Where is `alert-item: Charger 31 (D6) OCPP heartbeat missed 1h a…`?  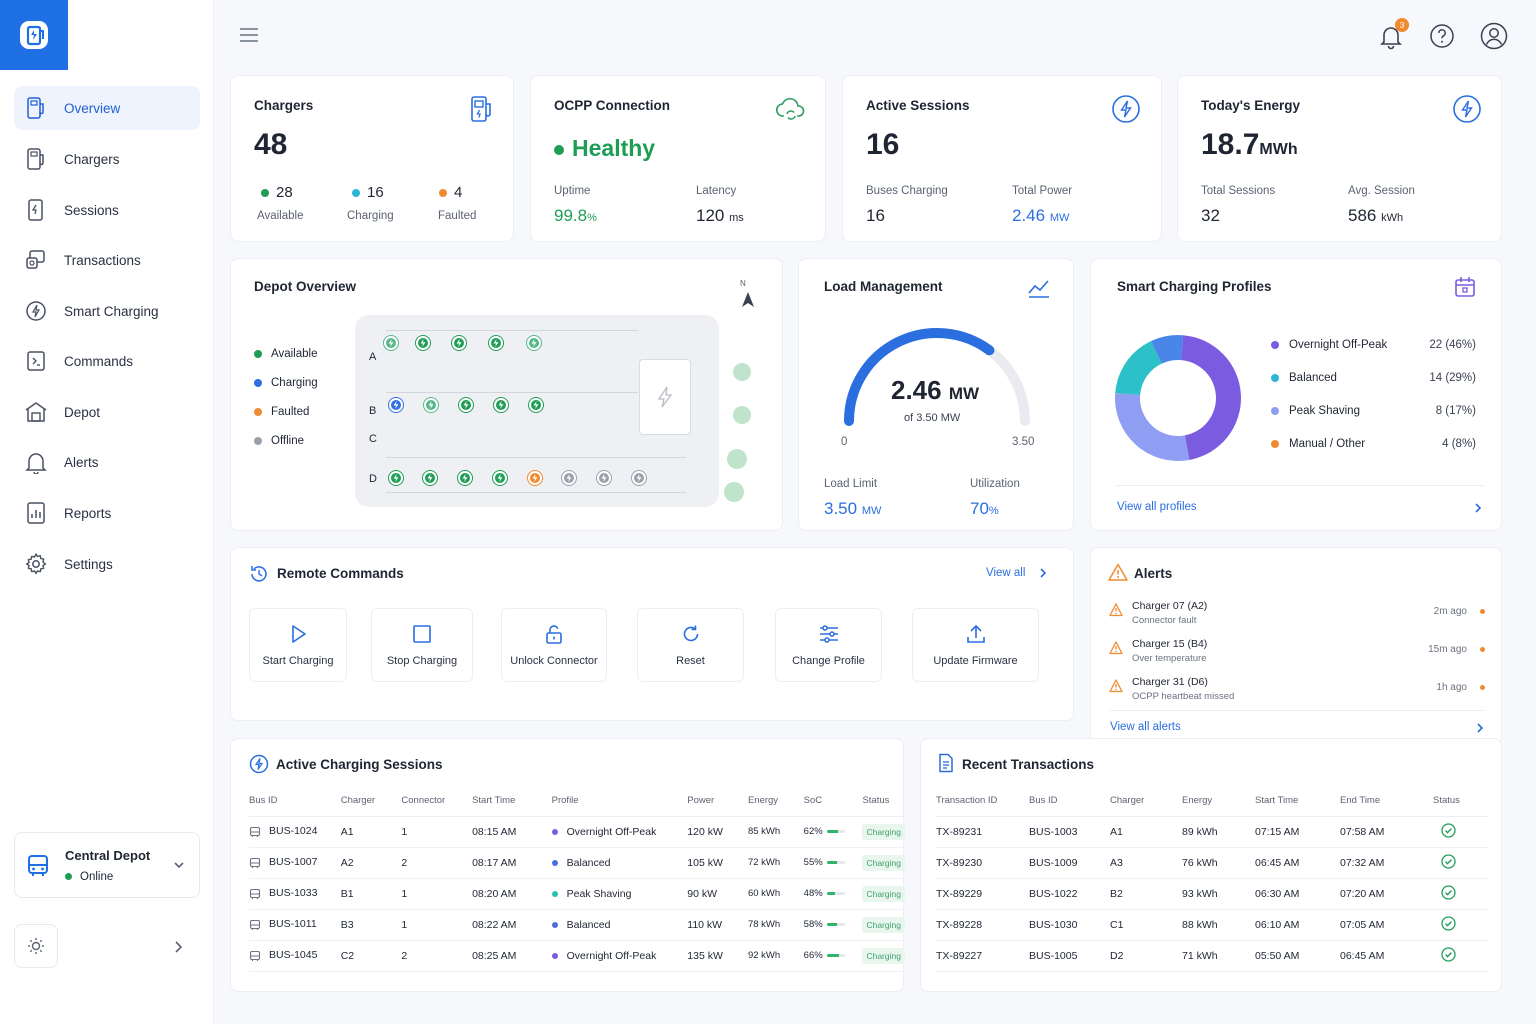 alert-item: Charger 31 (D6) OCPP heartbeat missed 1h a… is located at coordinates (1297, 693).